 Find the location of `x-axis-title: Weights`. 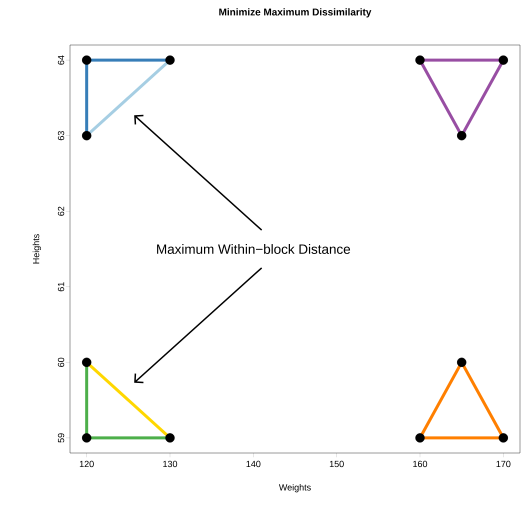

x-axis-title: Weights is located at coordinates (294, 488).